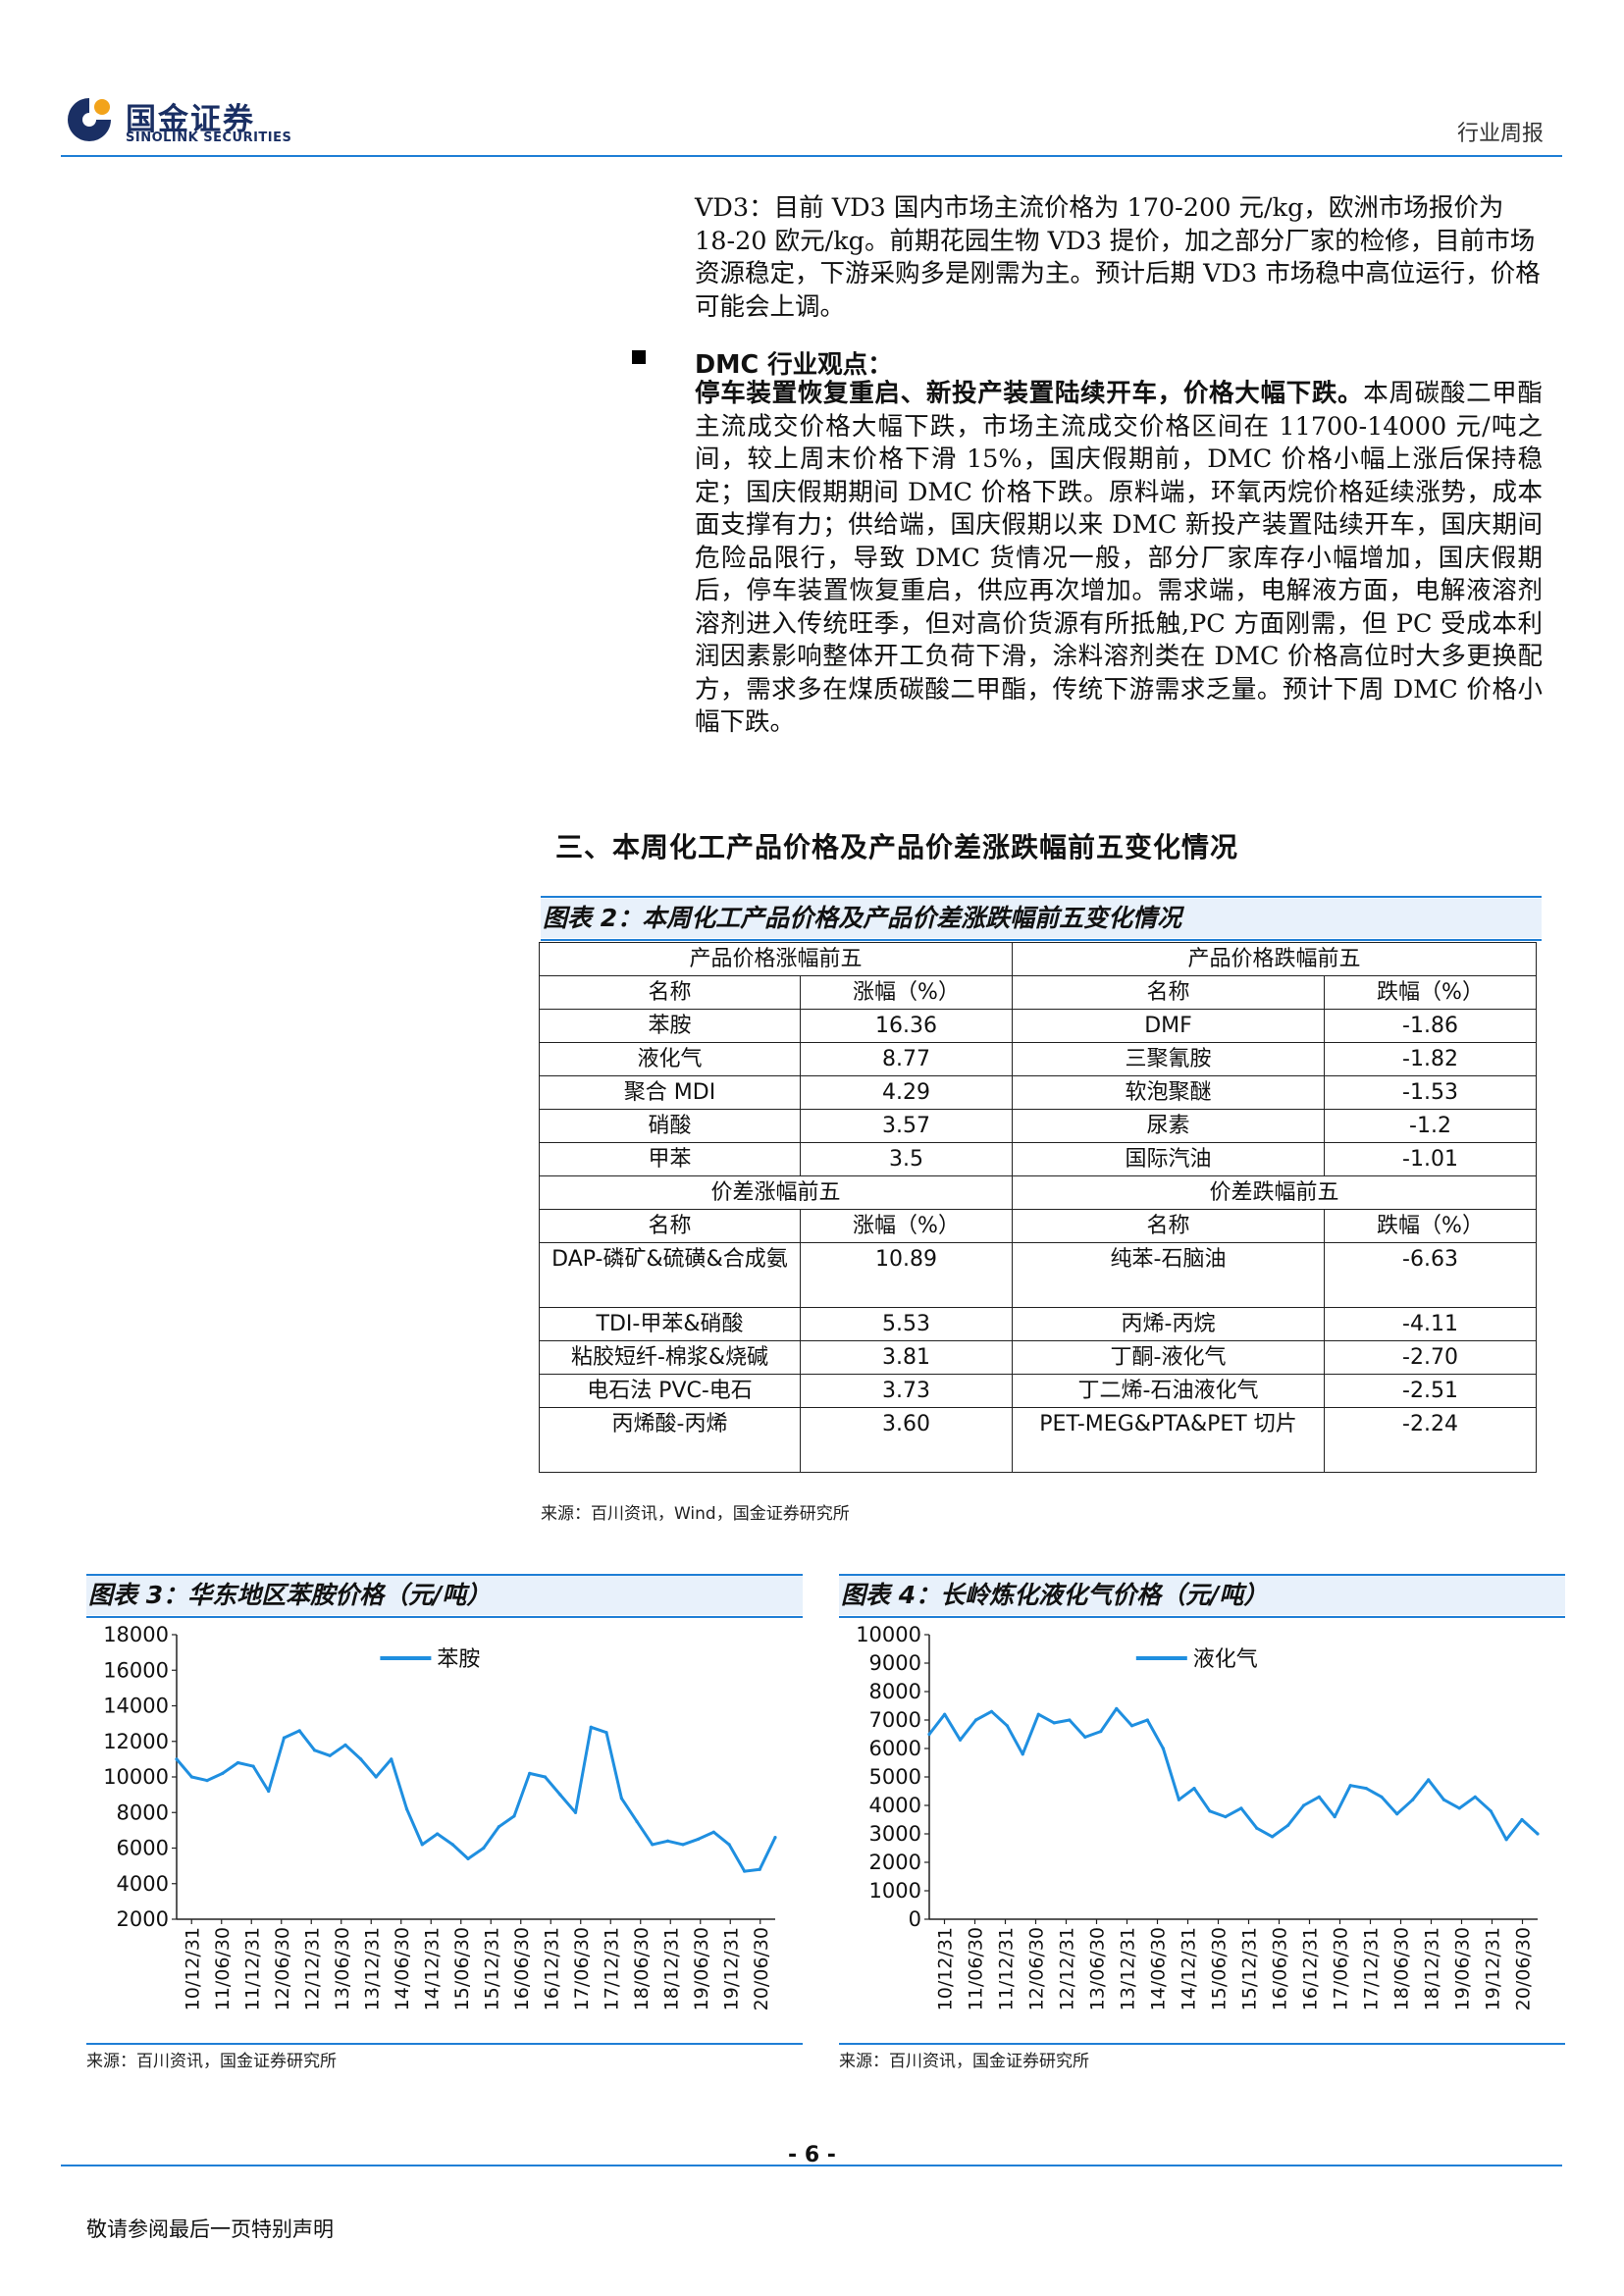 This screenshot has height=2296, width=1624. What do you see at coordinates (895, 1663) in the screenshot?
I see `y-tick-label: 9000` at bounding box center [895, 1663].